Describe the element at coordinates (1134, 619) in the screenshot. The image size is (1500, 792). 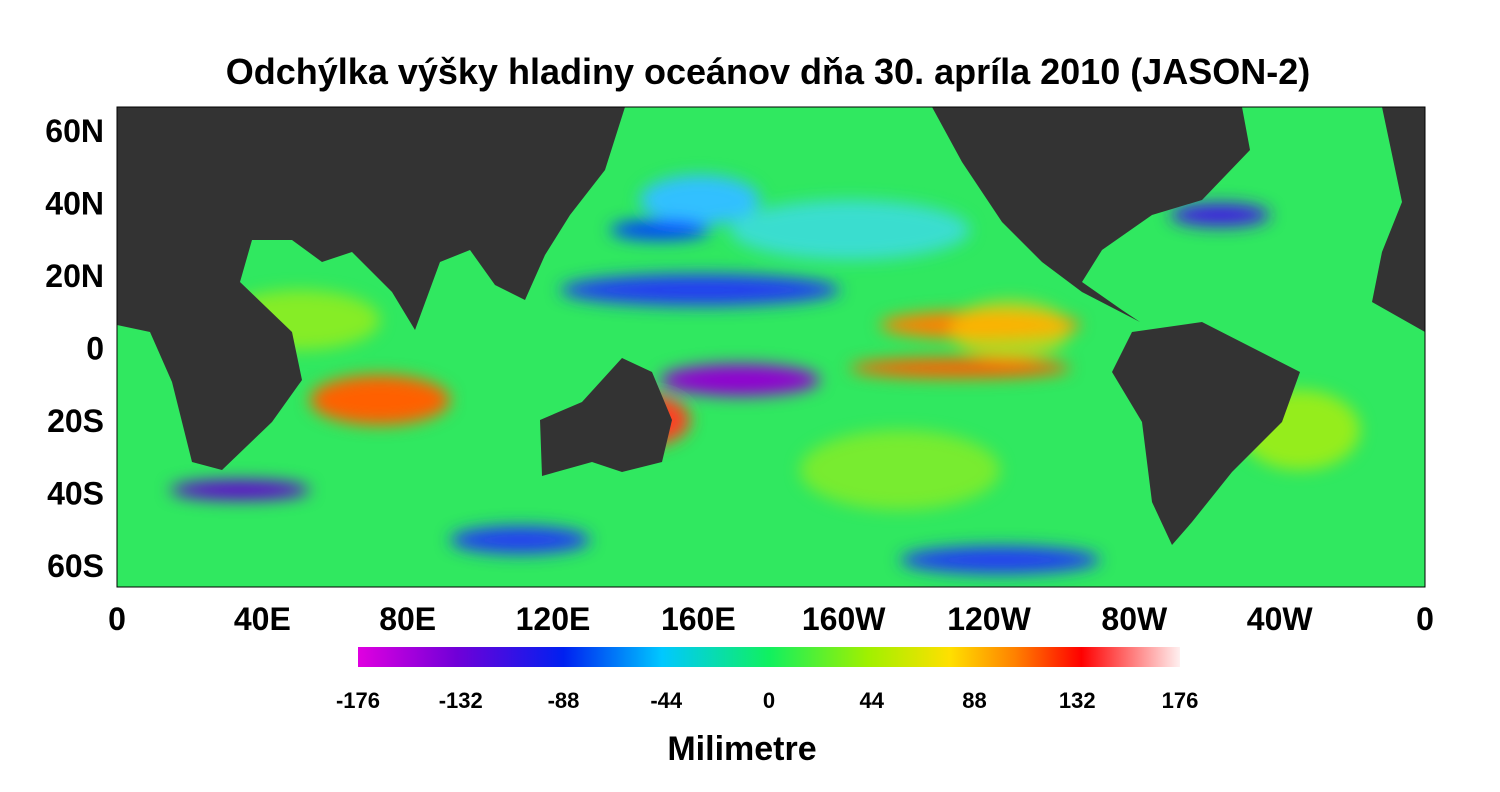
I see `lon-label: 80W` at that location.